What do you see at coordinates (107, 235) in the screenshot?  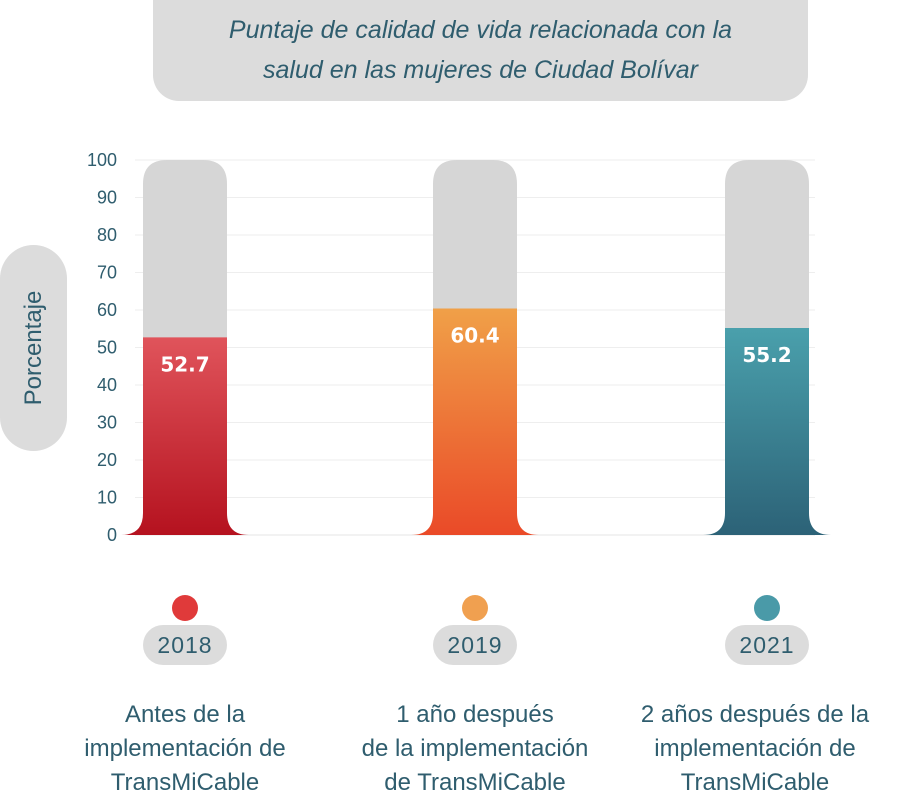 I see `y-tick-label: 80` at bounding box center [107, 235].